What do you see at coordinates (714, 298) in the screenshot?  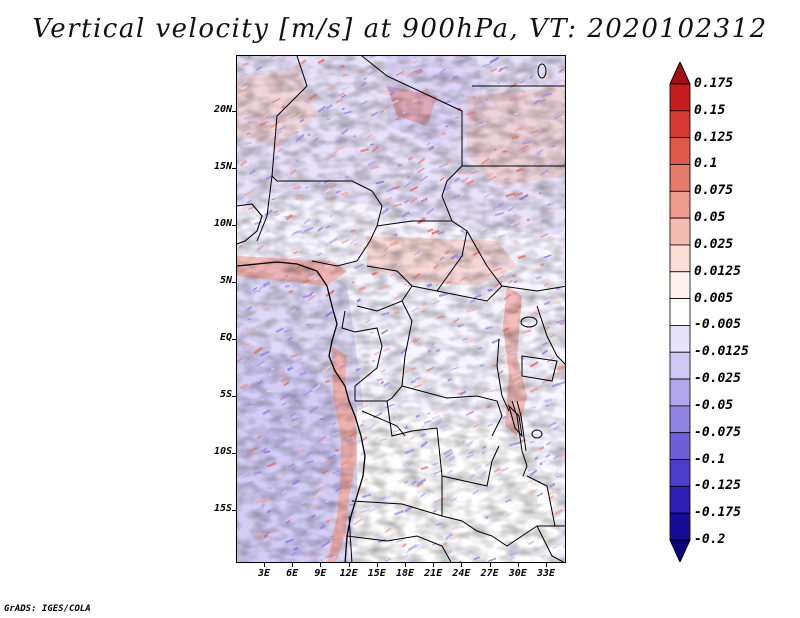 I see `colorbar-label: 0.005` at bounding box center [714, 298].